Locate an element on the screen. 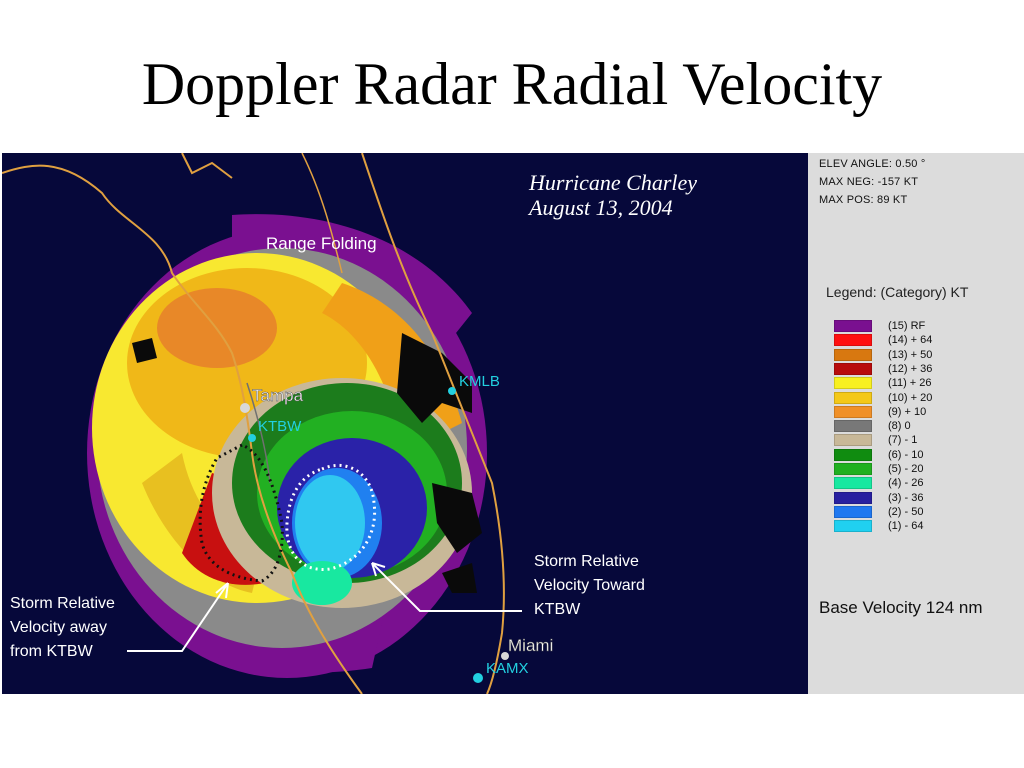 The width and height of the screenshot is (1024, 768). annotation-toward: Storm Relative Velocity Toward KTBW is located at coordinates (589, 585).